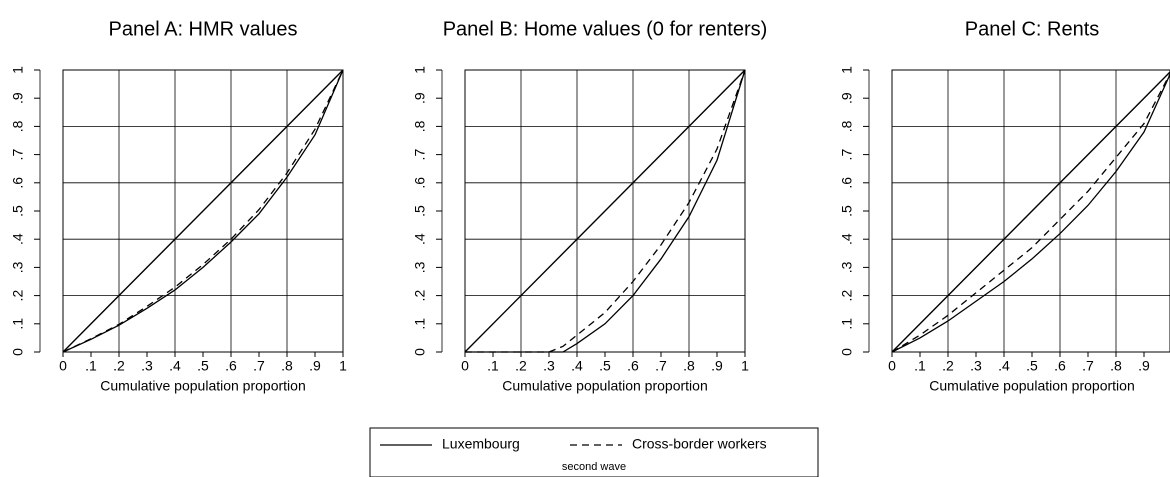 The width and height of the screenshot is (1170, 477). Describe the element at coordinates (1032, 29) in the screenshot. I see `chart-title: Panel C: Rents` at that location.